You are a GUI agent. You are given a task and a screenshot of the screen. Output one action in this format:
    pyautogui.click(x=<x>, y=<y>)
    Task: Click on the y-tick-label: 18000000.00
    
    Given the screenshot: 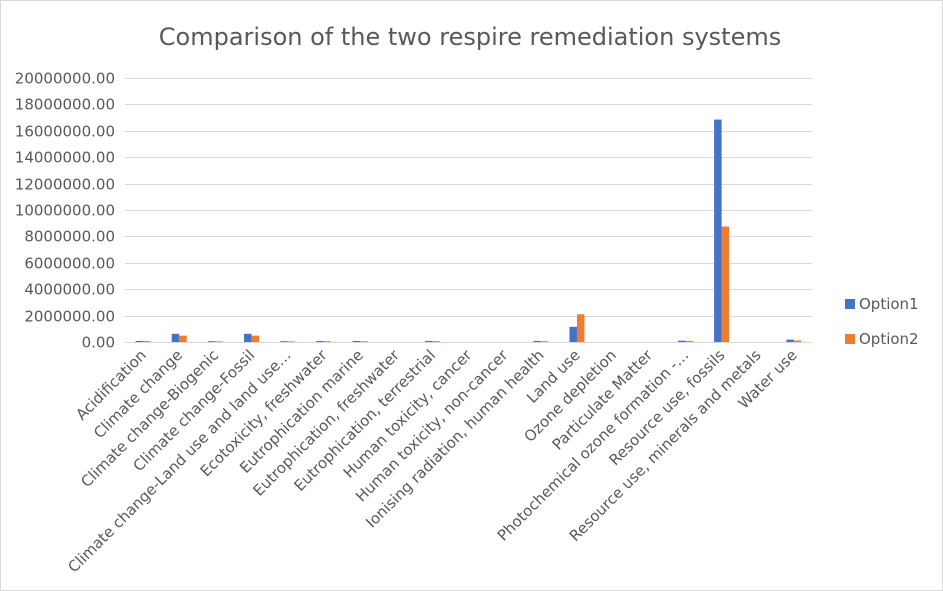 What is the action you would take?
    pyautogui.click(x=65, y=105)
    